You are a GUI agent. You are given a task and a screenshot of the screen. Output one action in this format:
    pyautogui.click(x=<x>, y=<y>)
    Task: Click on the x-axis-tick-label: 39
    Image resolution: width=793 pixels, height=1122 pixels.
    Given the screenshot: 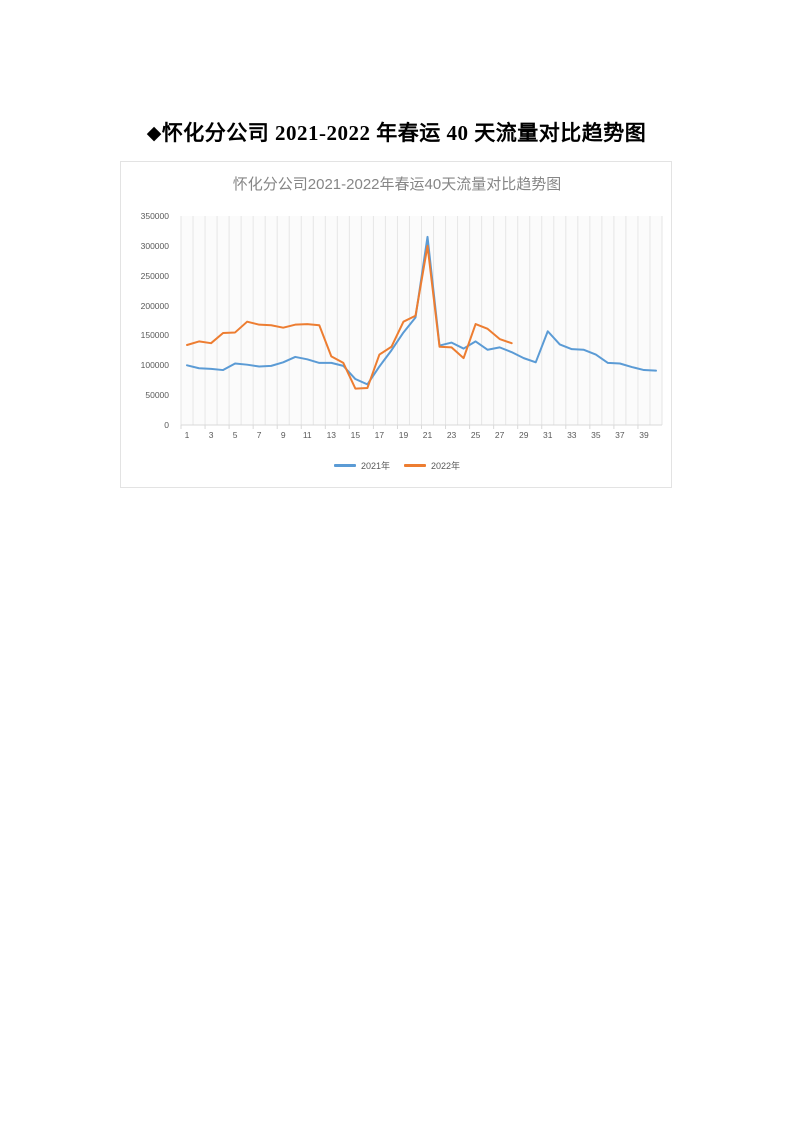 What is the action you would take?
    pyautogui.click(x=644, y=435)
    